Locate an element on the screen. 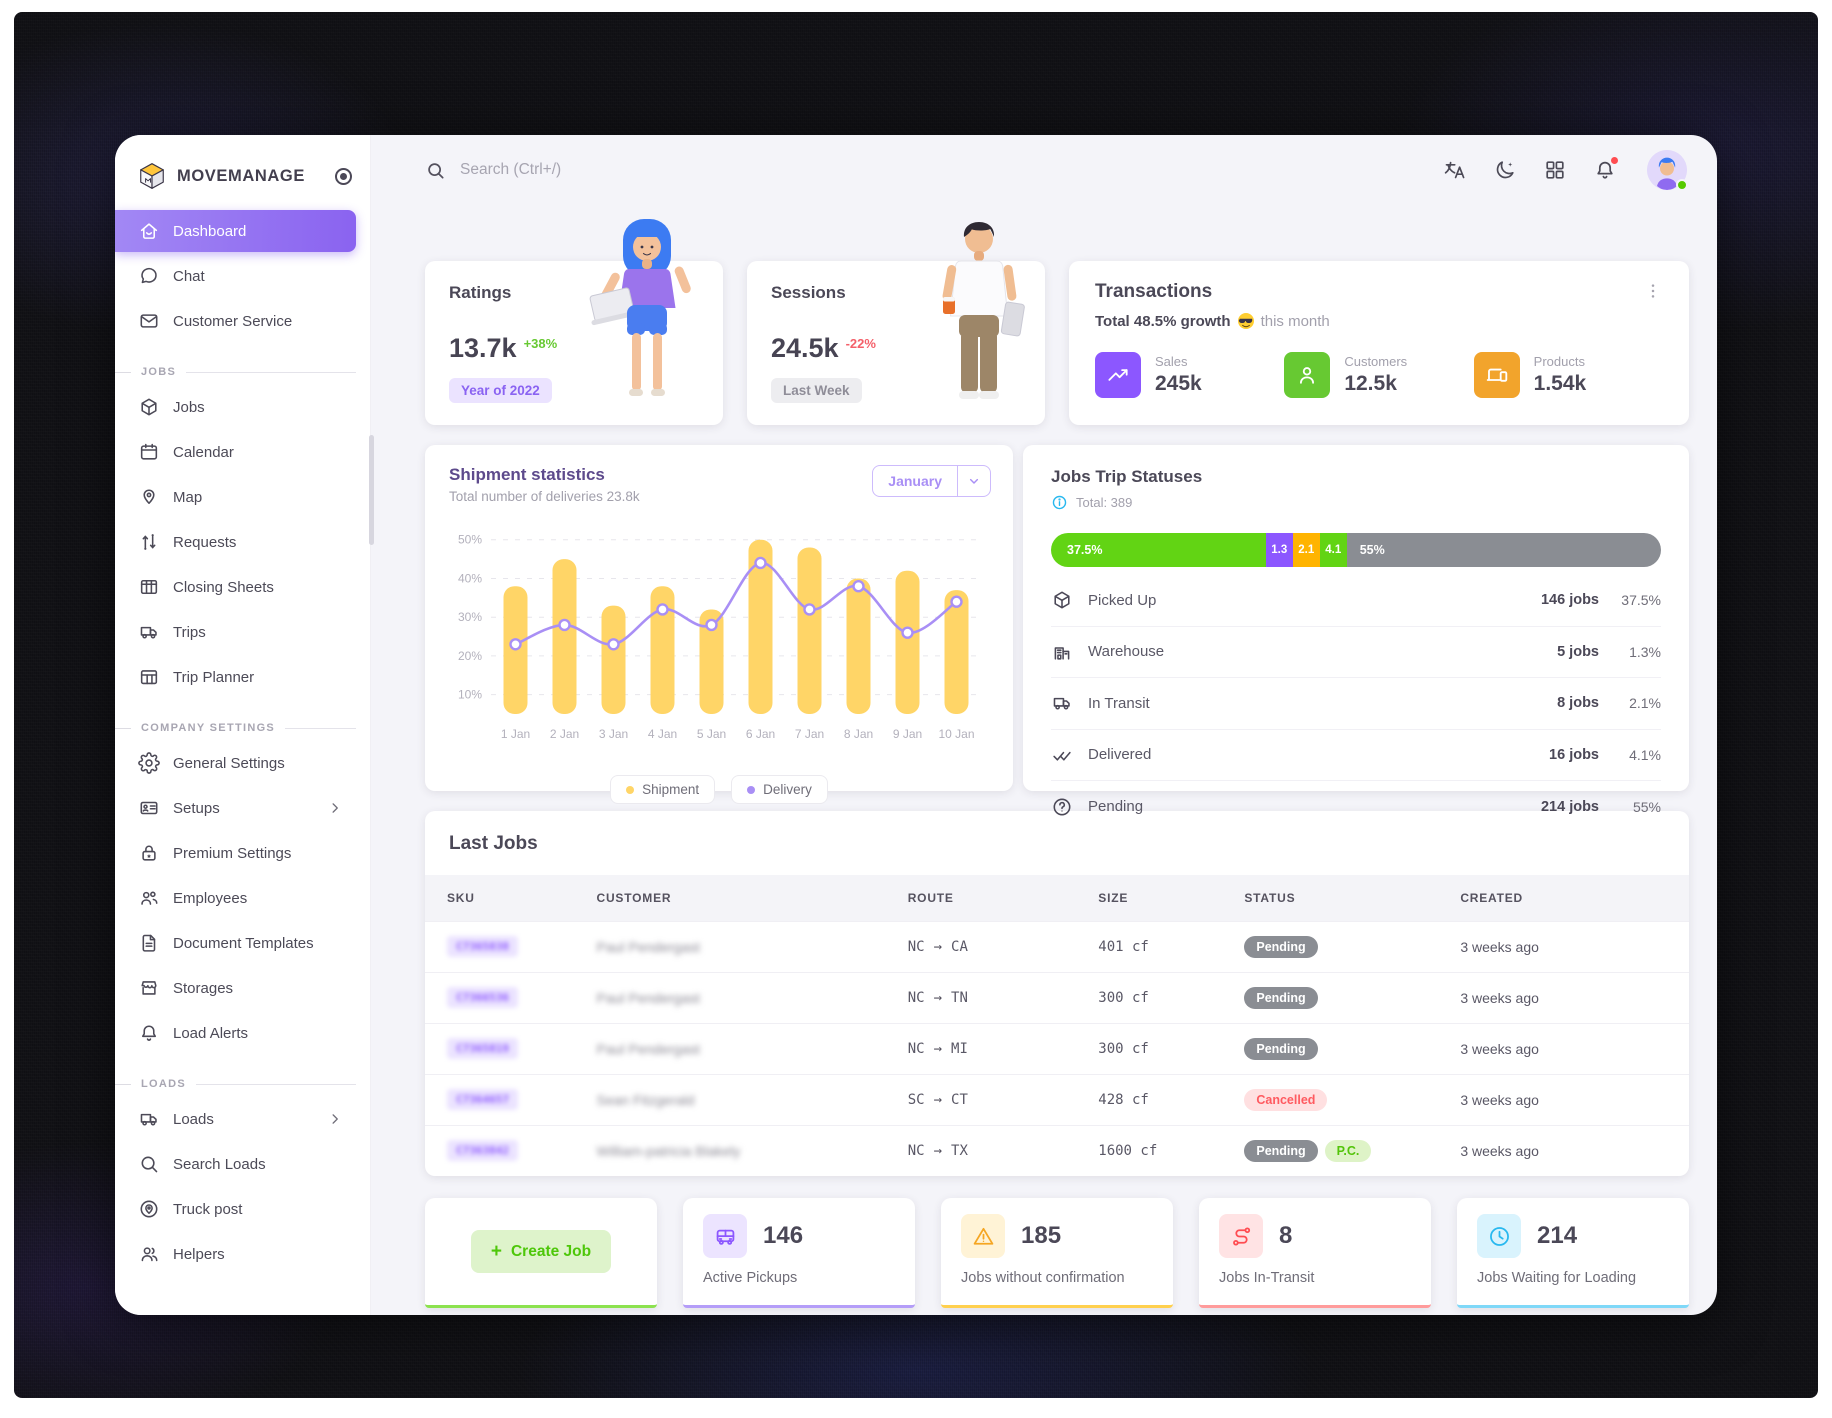 This screenshot has height=1418, width=1832. status-segment: 1.3 is located at coordinates (1279, 550).